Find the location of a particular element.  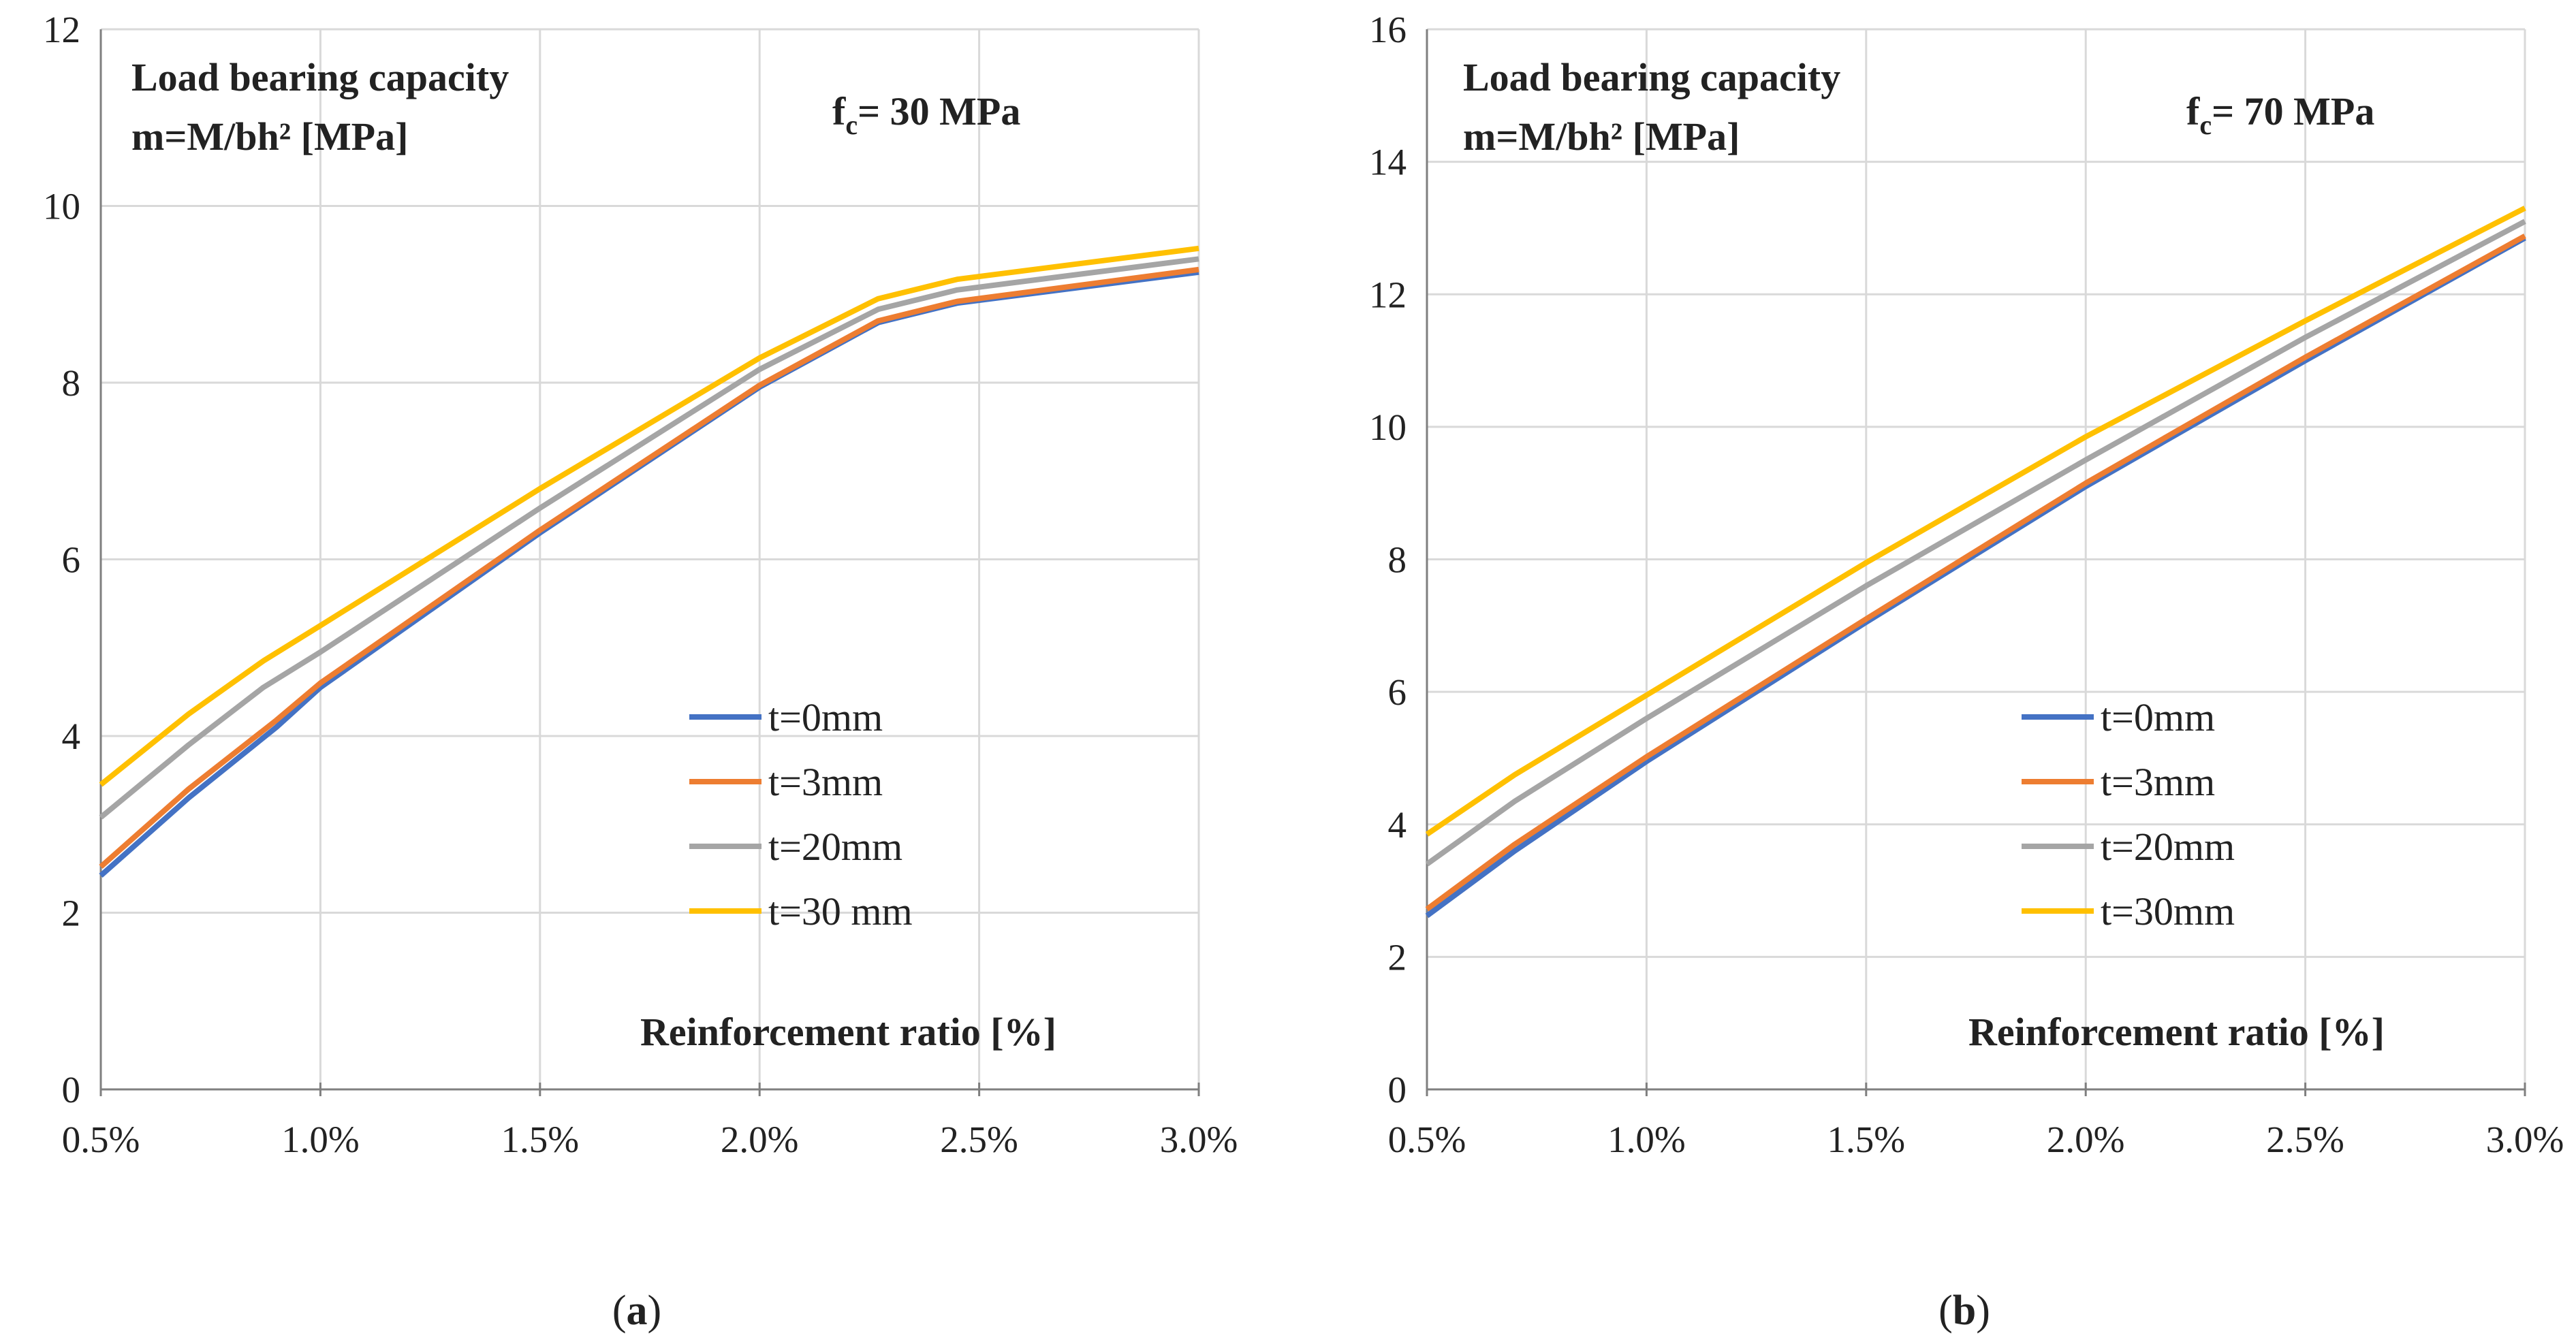

chart-b-y-tick-label: 14 is located at coordinates (1388, 162).